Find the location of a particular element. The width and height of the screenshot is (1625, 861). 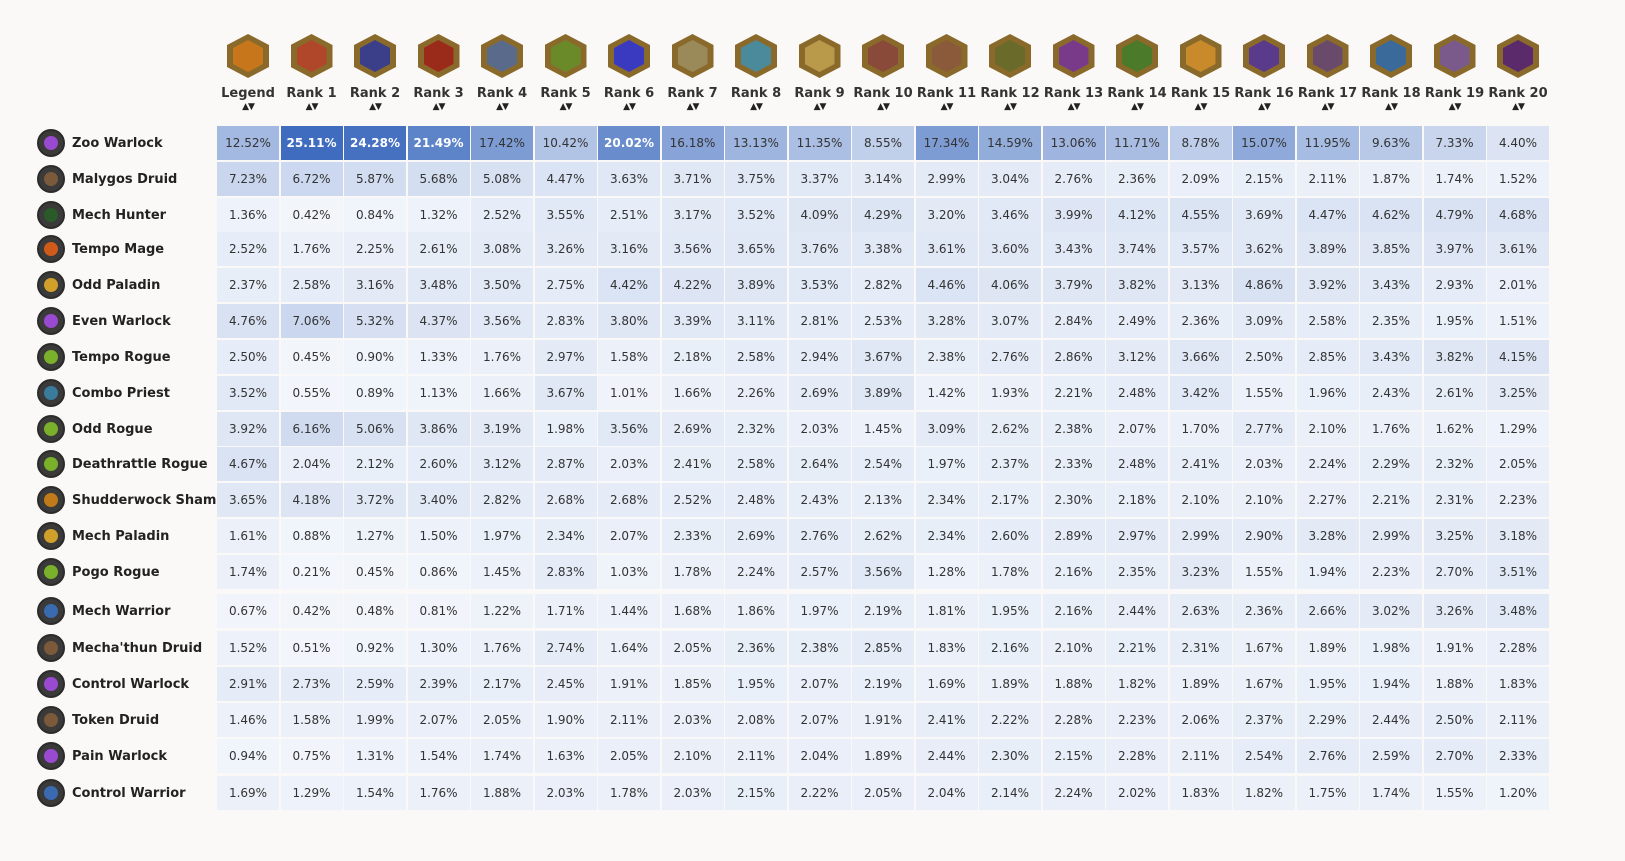

table-cell: 1.88% is located at coordinates (502, 793).